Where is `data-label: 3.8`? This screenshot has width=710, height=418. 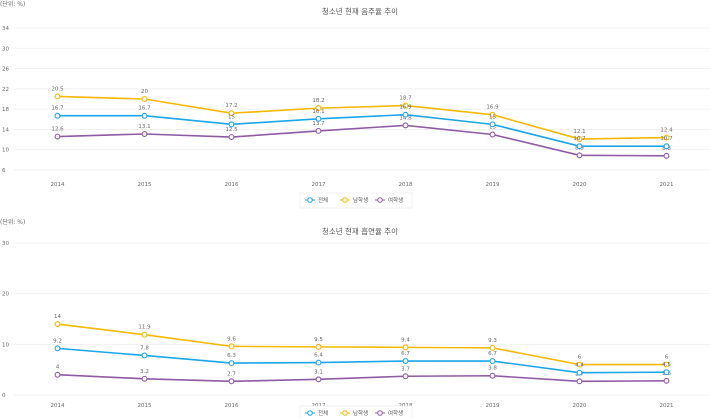
data-label: 3.8 is located at coordinates (492, 369).